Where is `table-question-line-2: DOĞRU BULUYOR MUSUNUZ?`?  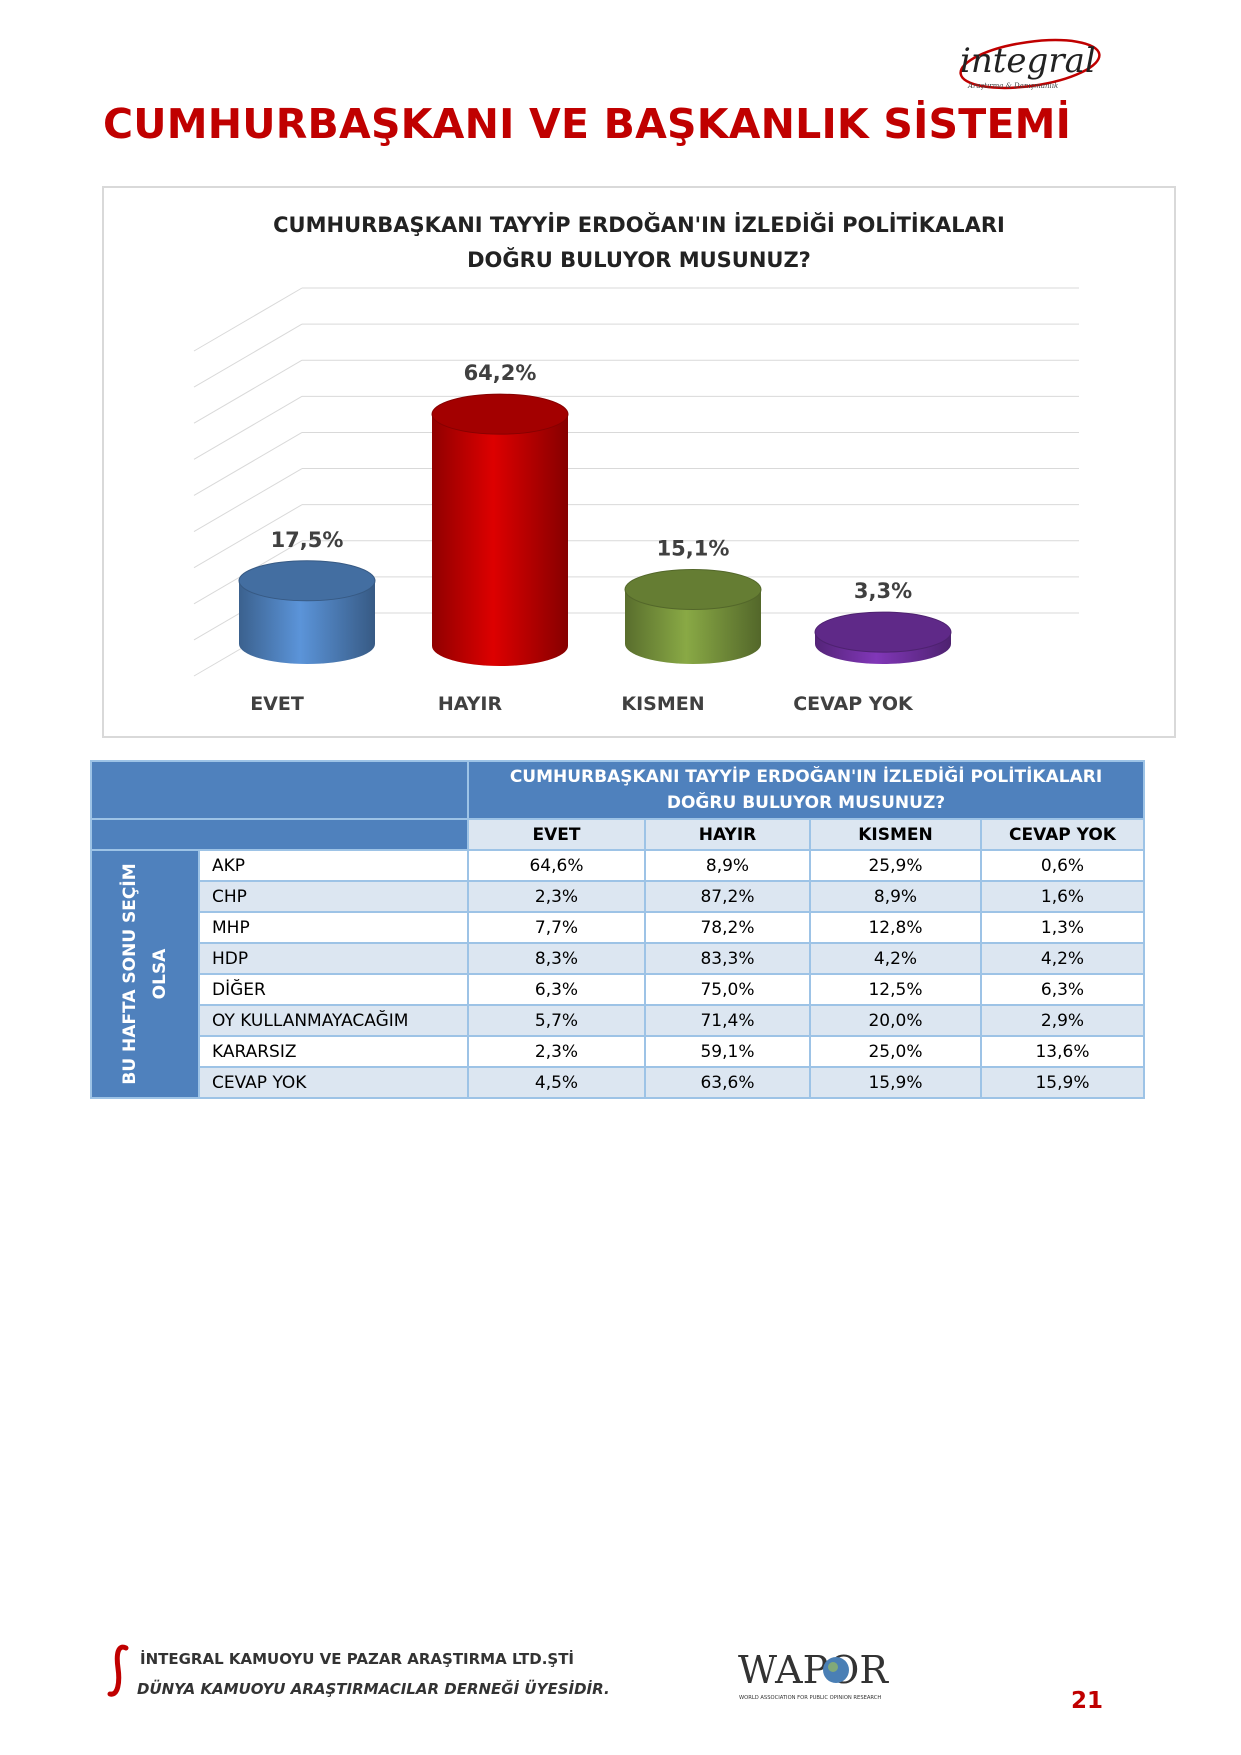 table-question-line-2: DOĞRU BULUYOR MUSUNUZ? is located at coordinates (806, 803).